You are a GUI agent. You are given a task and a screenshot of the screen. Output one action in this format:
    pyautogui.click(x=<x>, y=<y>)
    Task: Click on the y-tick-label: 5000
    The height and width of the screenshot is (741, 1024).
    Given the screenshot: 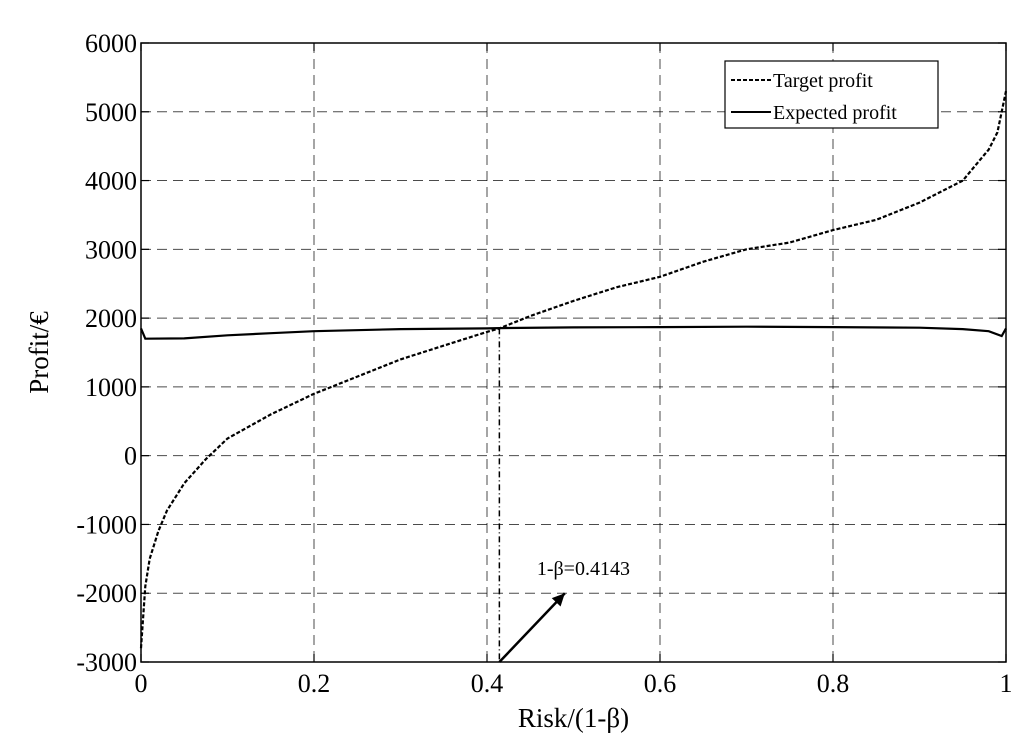 What is the action you would take?
    pyautogui.click(x=111, y=112)
    